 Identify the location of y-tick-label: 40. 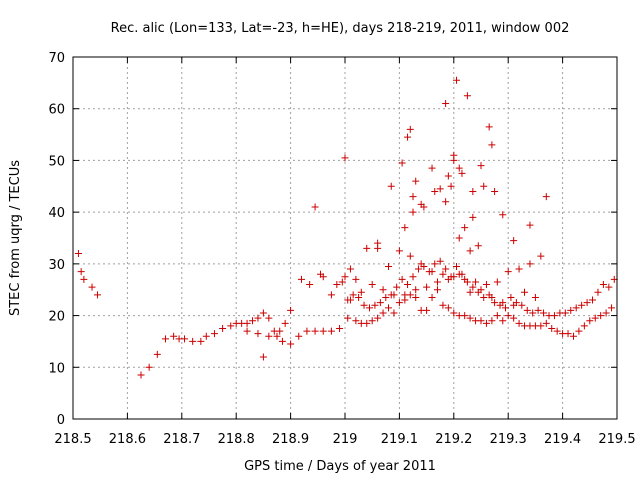
(56, 213).